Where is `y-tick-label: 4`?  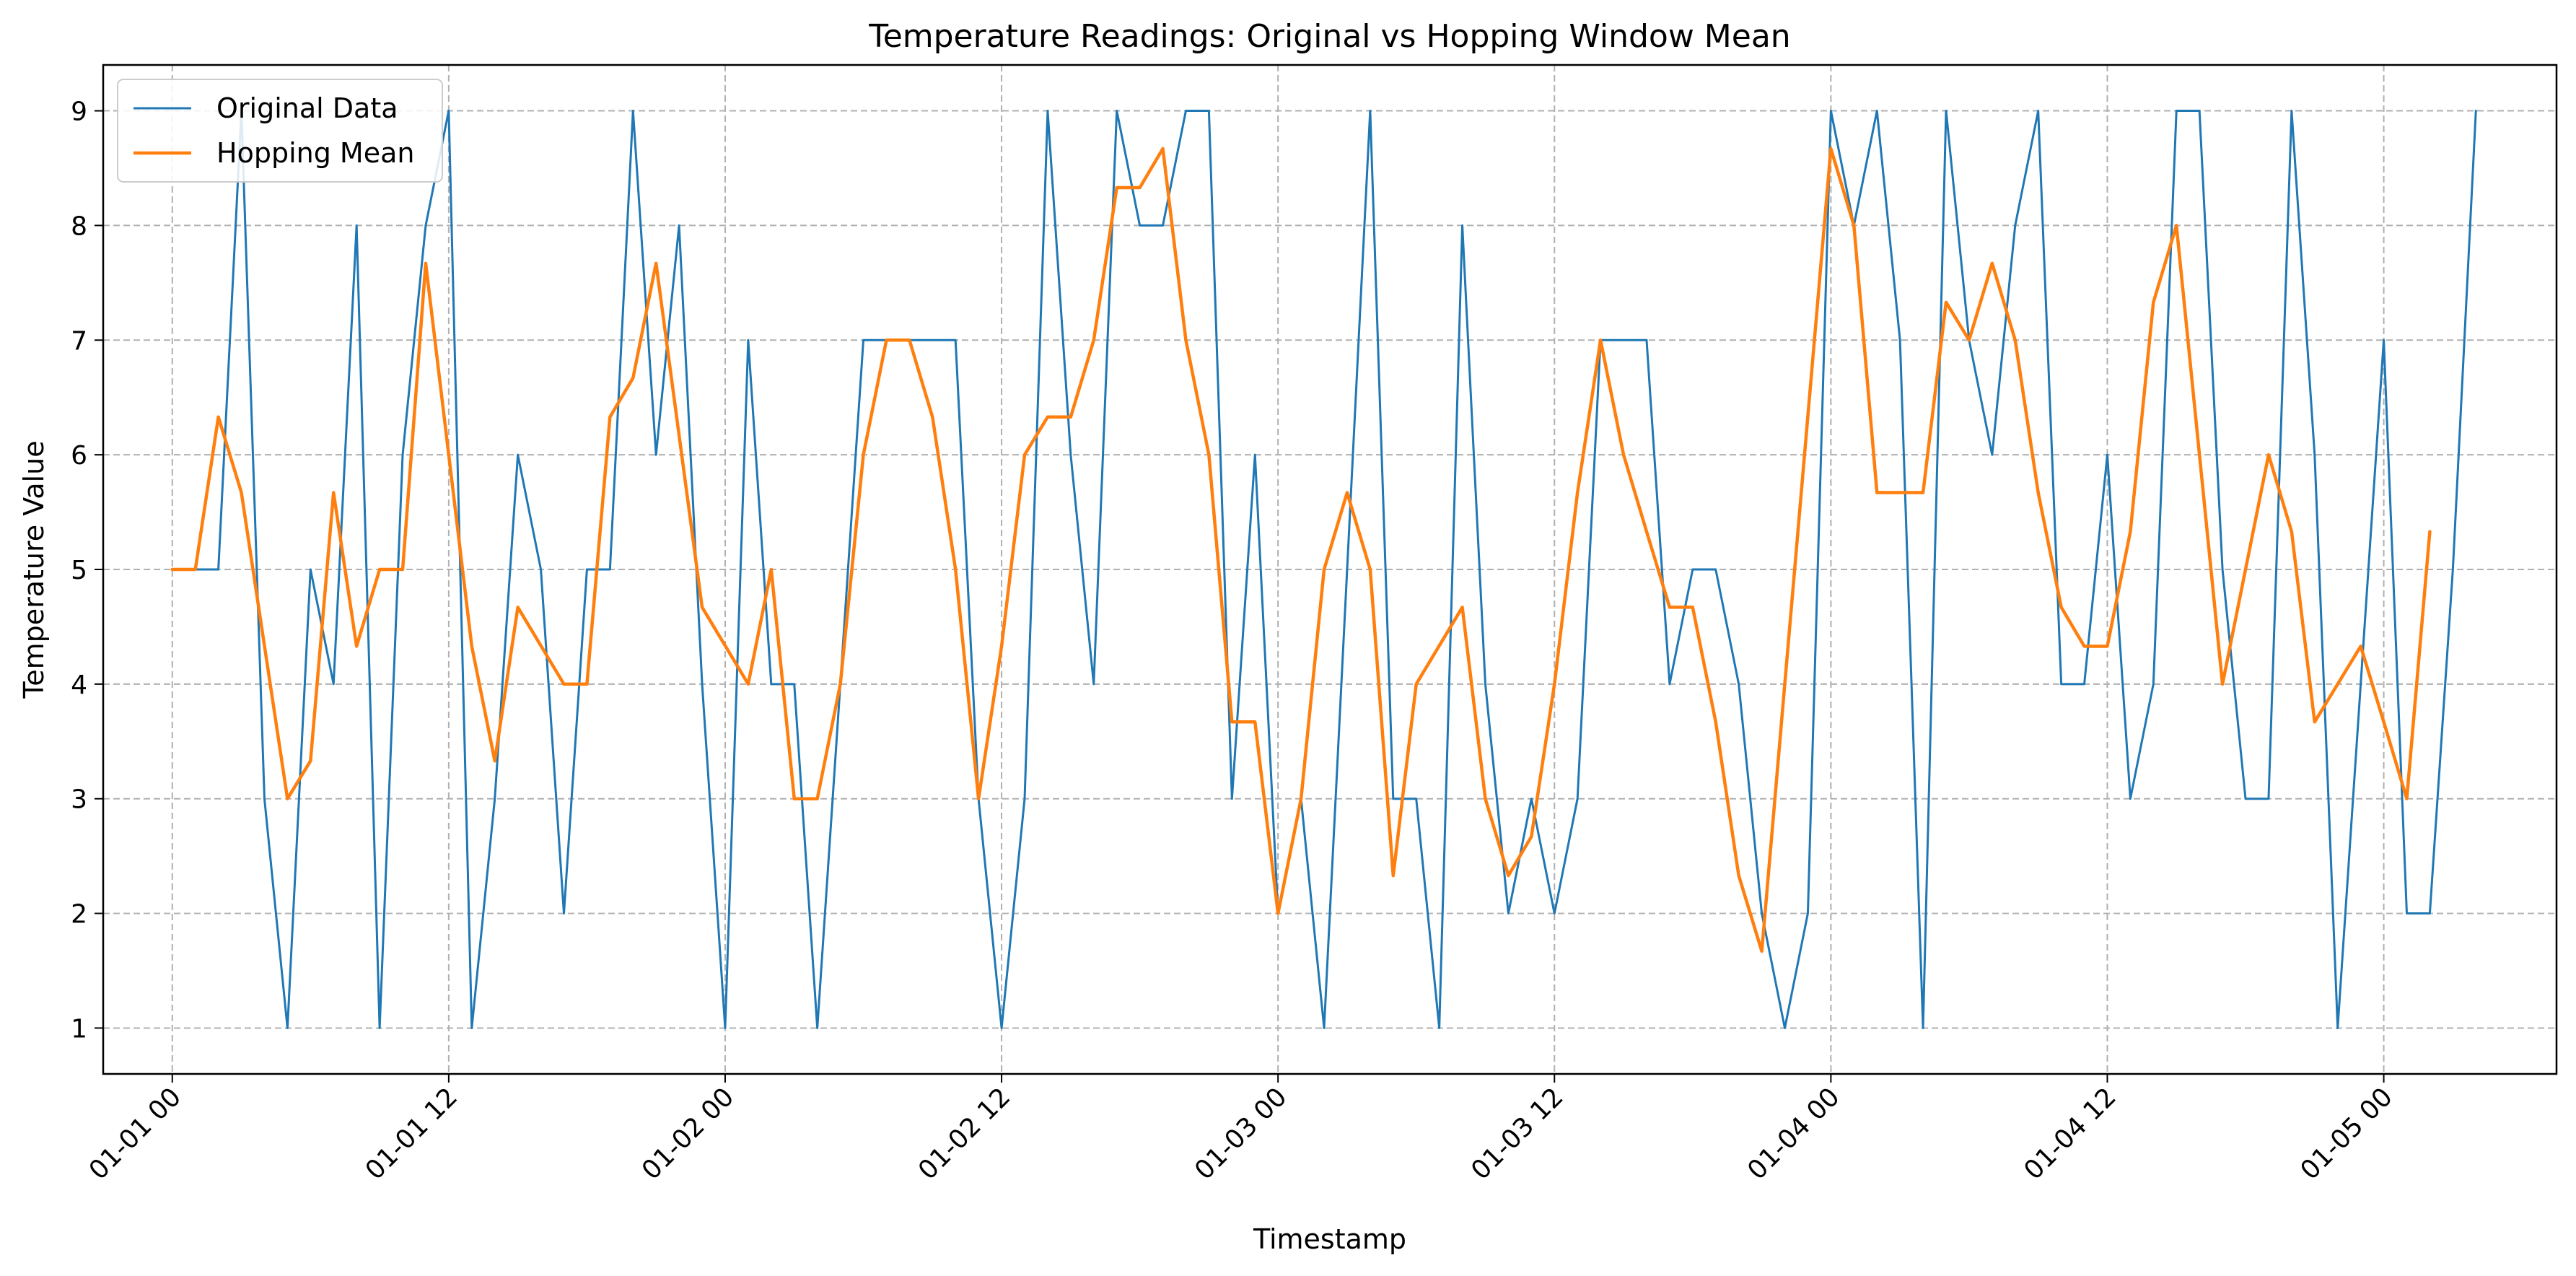
y-tick-label: 4 is located at coordinates (79, 685).